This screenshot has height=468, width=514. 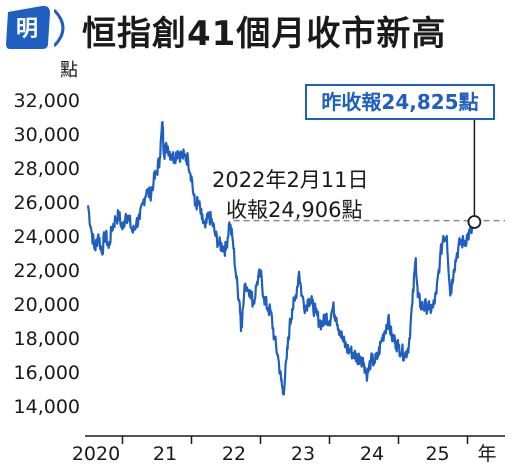 I want to click on latest-close-callout: 昨收報24,825點, so click(x=400, y=102).